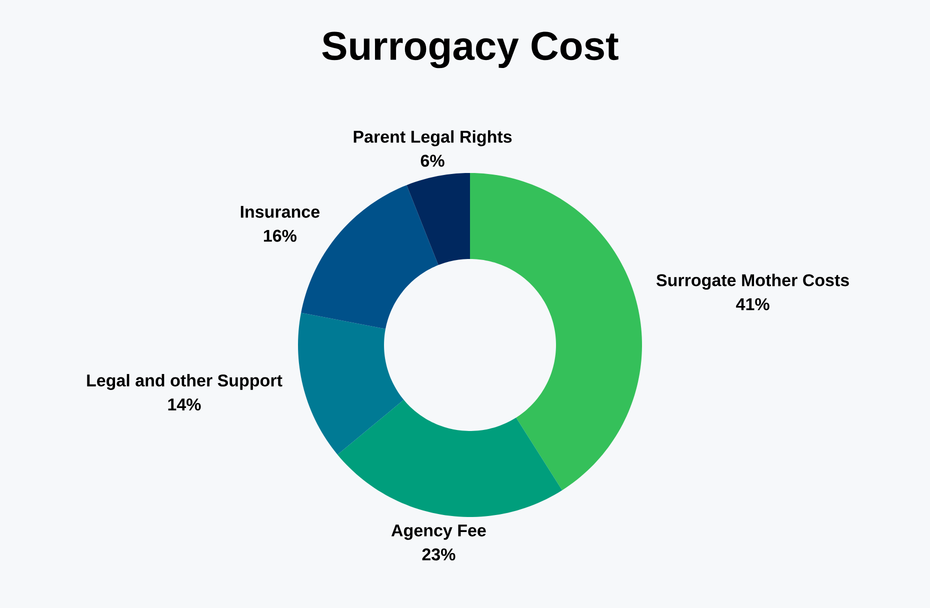 This screenshot has height=608, width=930. I want to click on chart-title: Surrogacy Cost, so click(470, 50).